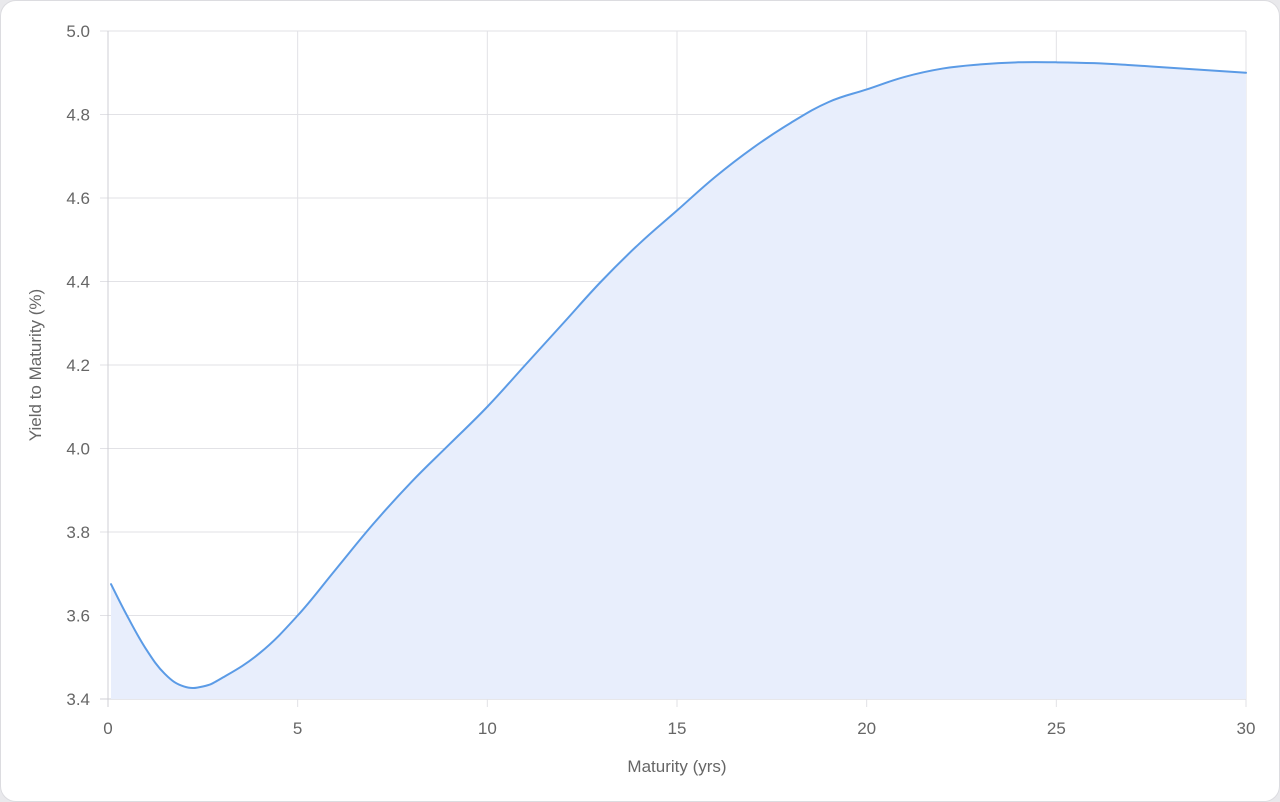 The width and height of the screenshot is (1280, 802). Describe the element at coordinates (677, 728) in the screenshot. I see `x-tick-label: 15` at that location.